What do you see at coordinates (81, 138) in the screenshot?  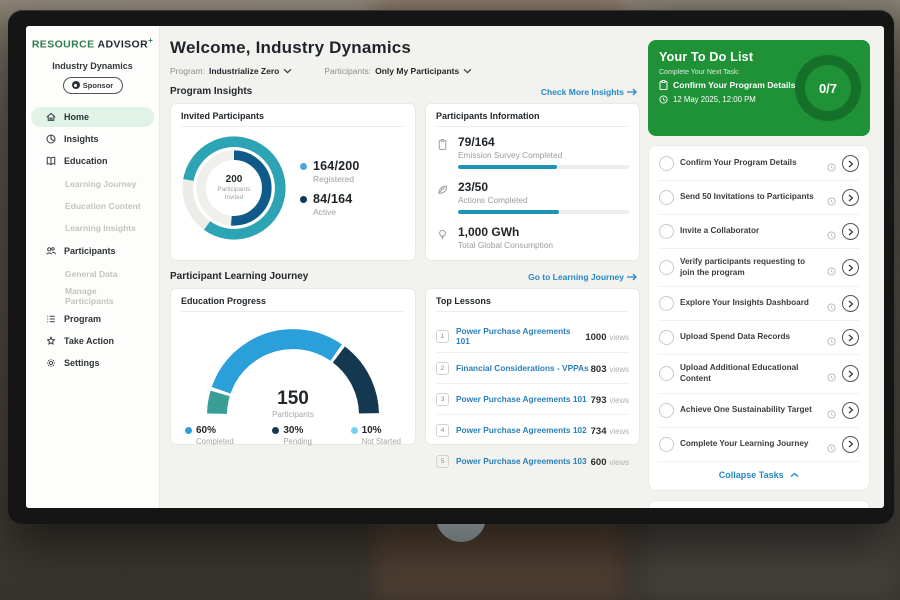 I see `sidebar-item-label: Insights` at bounding box center [81, 138].